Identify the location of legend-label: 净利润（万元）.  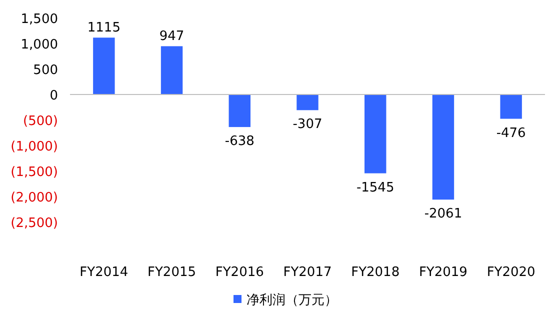
(292, 300).